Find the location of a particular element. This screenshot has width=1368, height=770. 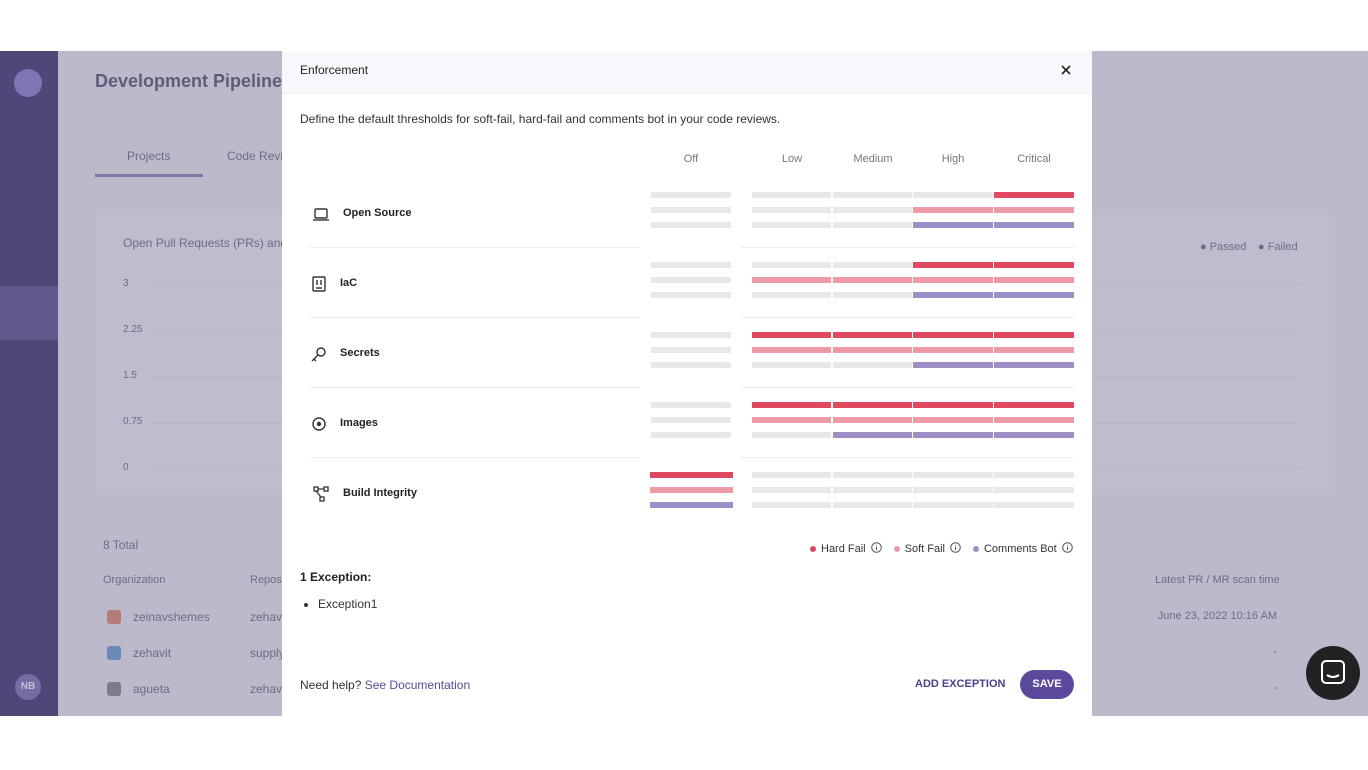

save-button: SAVE is located at coordinates (1047, 684).